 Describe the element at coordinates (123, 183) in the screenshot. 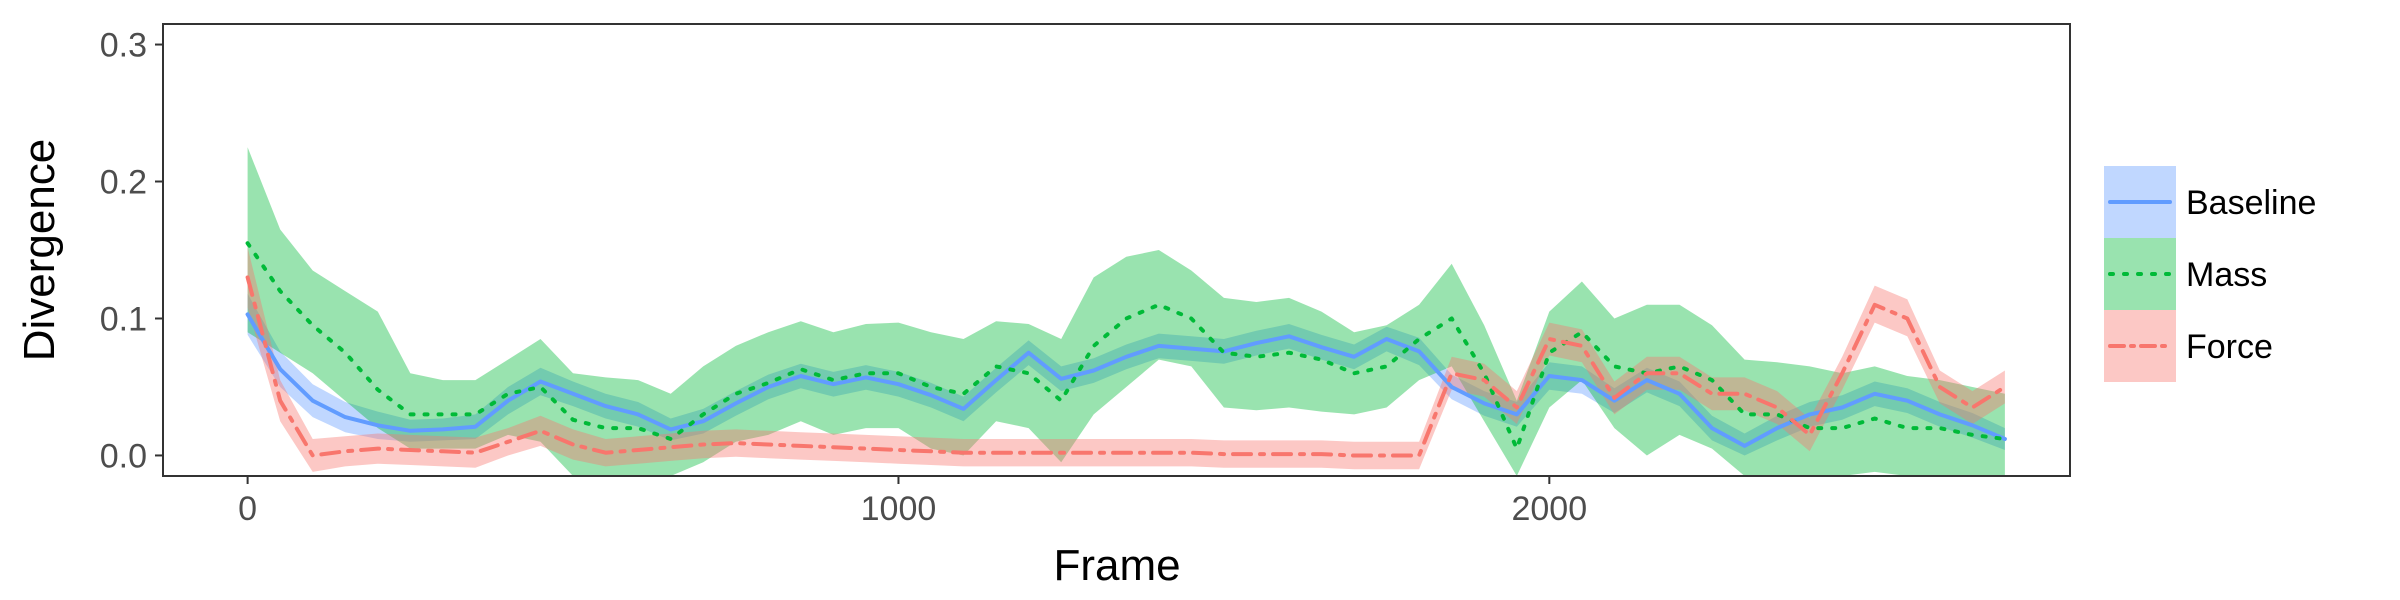

I see `y-tick-label: 0.2` at that location.